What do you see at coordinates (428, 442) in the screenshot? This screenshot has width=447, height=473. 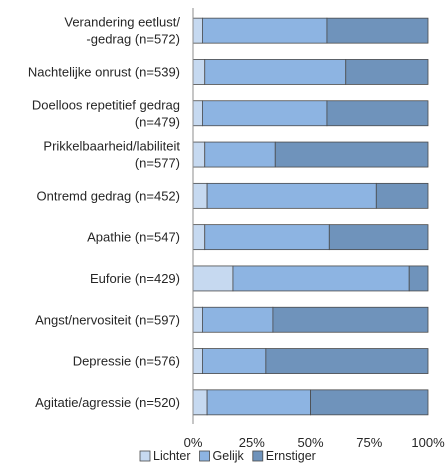 I see `x-tick-label-4: 100%` at bounding box center [428, 442].